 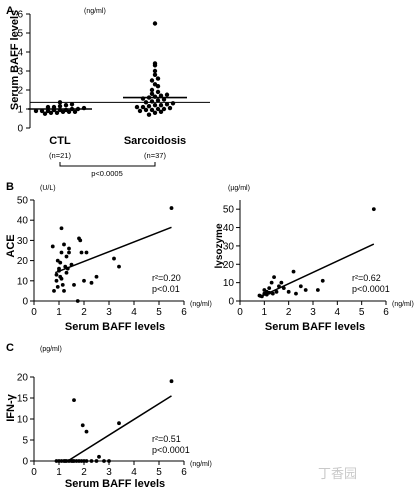 I want to click on panel-b-ace-x-tick-label: 4, so click(x=134, y=312).